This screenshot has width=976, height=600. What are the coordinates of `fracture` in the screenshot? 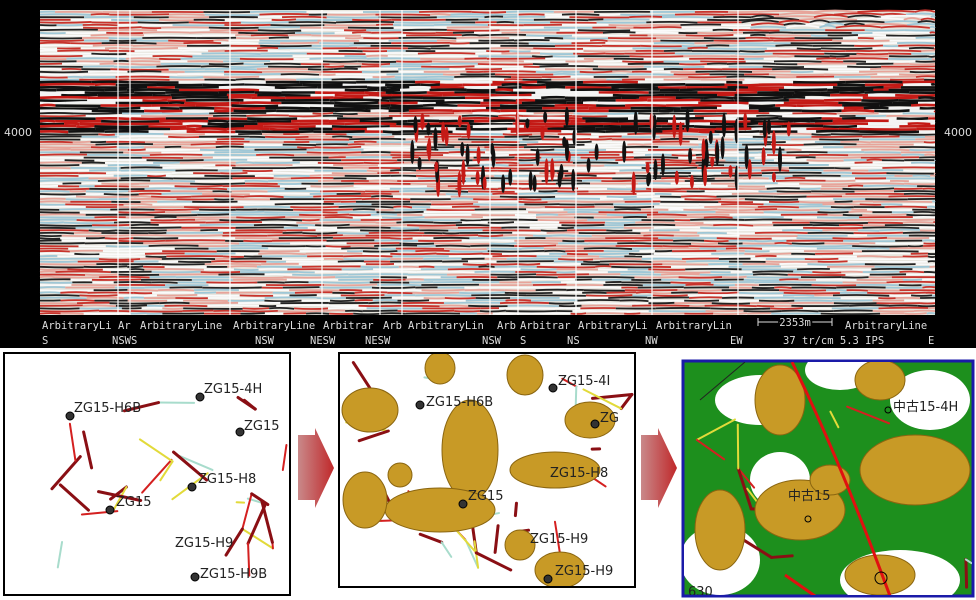 It's located at (247, 511).